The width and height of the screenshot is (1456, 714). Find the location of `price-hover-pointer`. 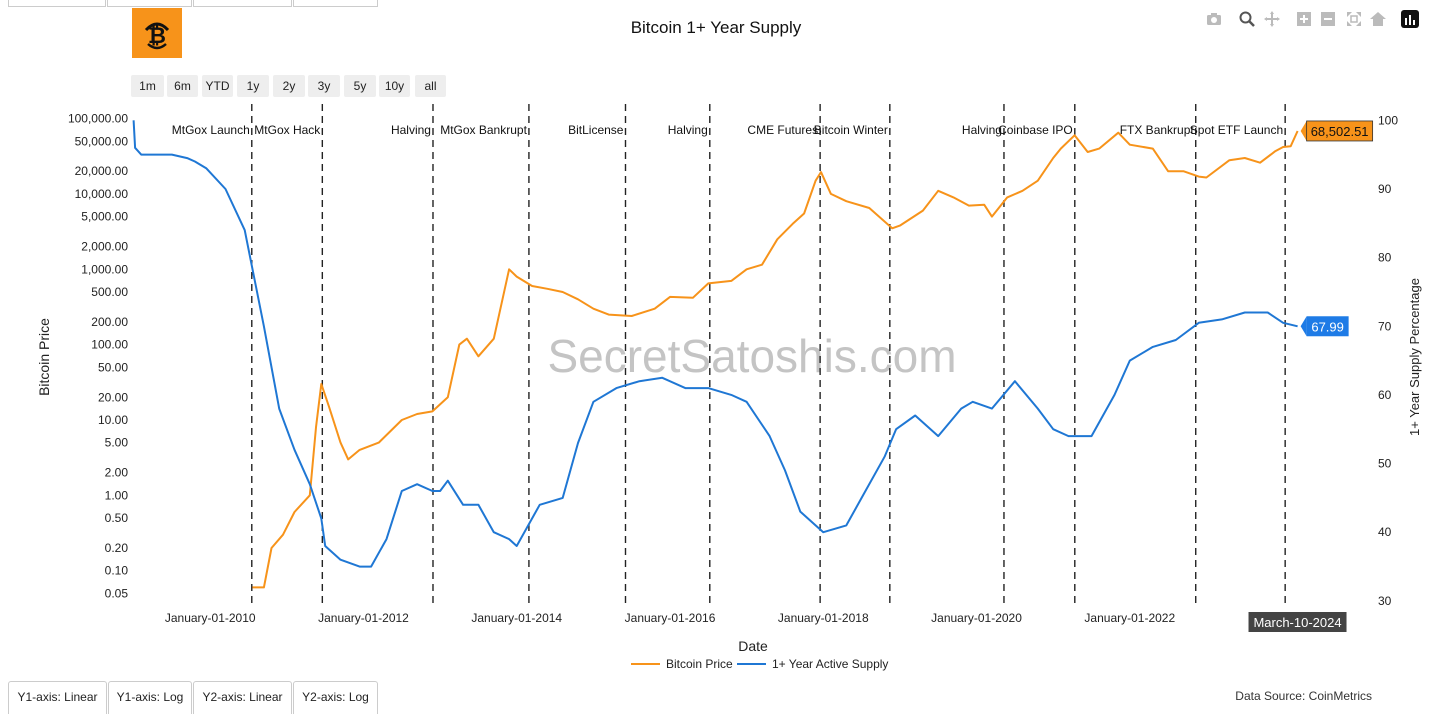

price-hover-pointer is located at coordinates (1303, 130).